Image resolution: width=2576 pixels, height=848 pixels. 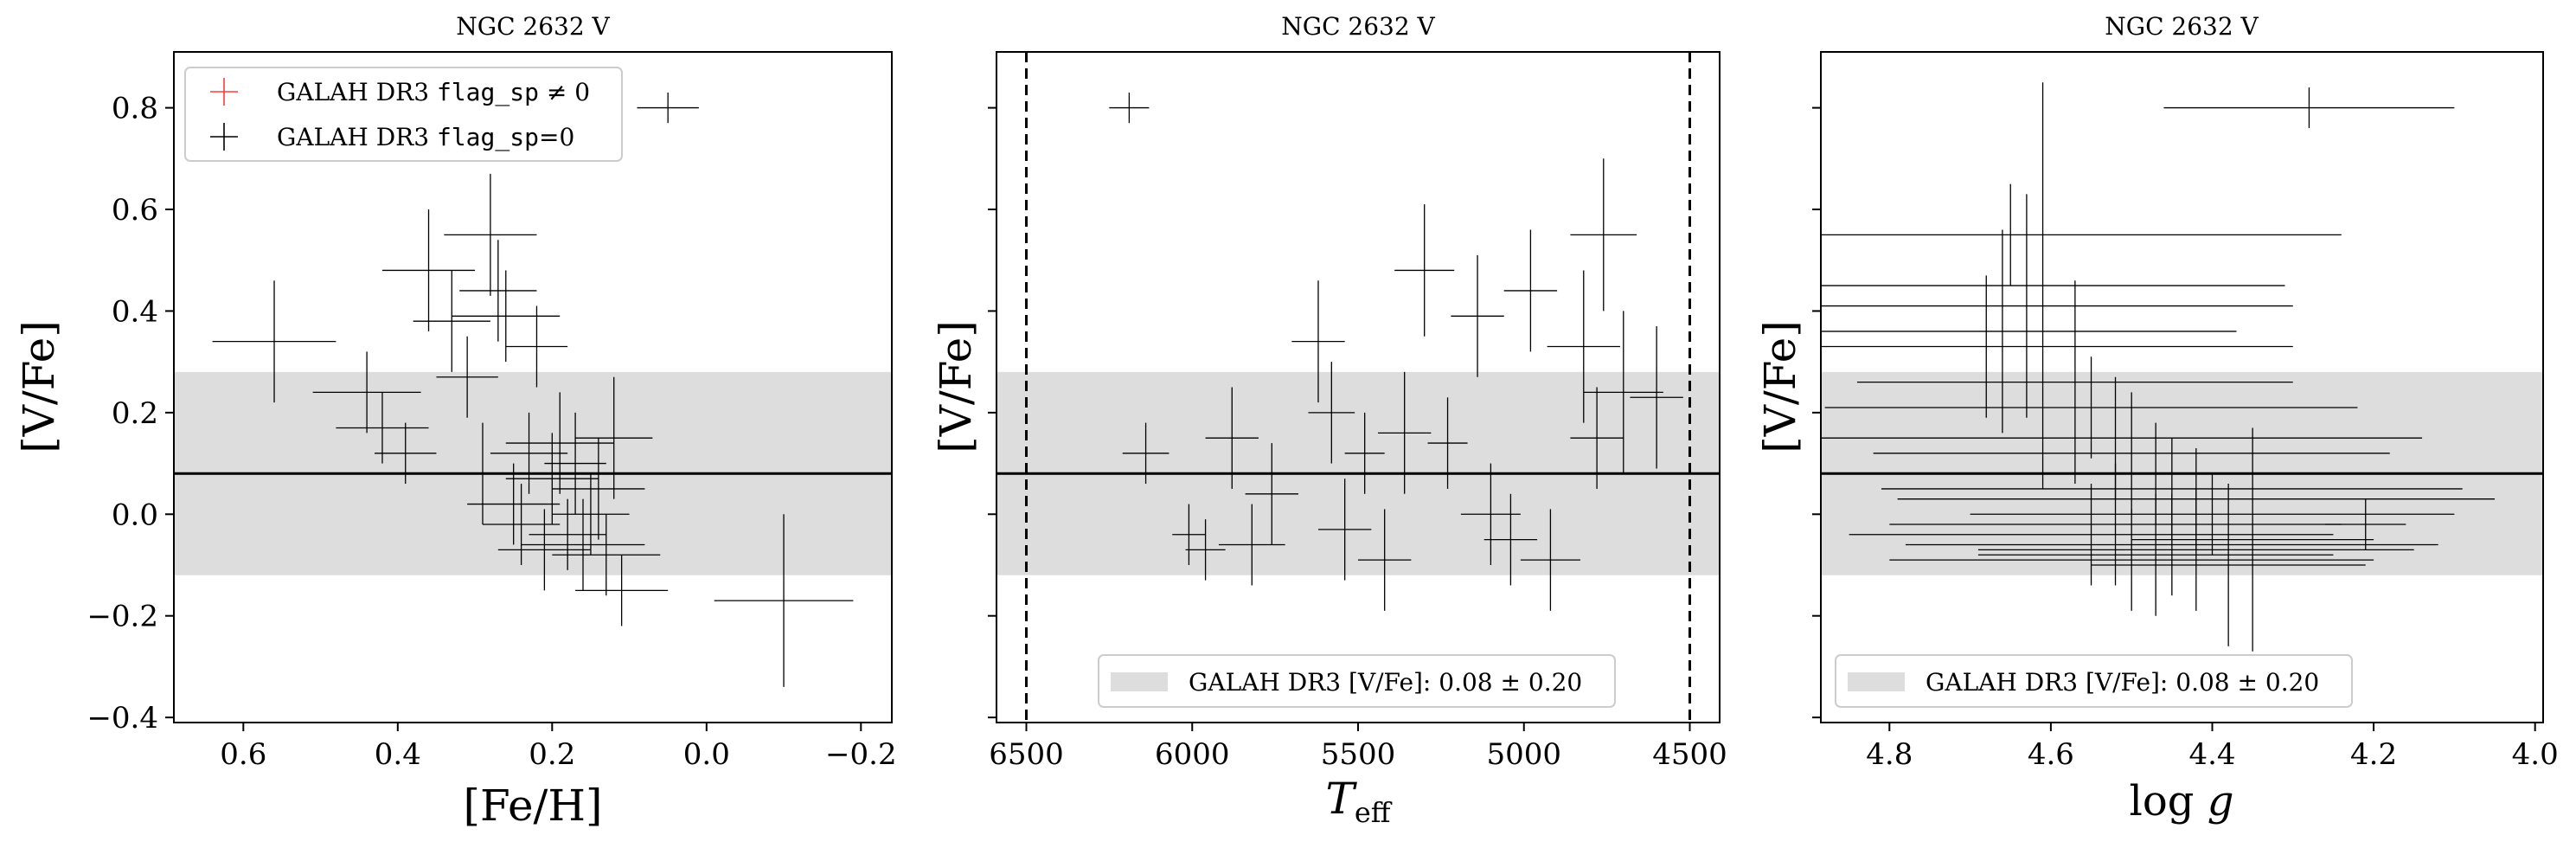 I want to click on x-tick-label: 6500, so click(x=1026, y=754).